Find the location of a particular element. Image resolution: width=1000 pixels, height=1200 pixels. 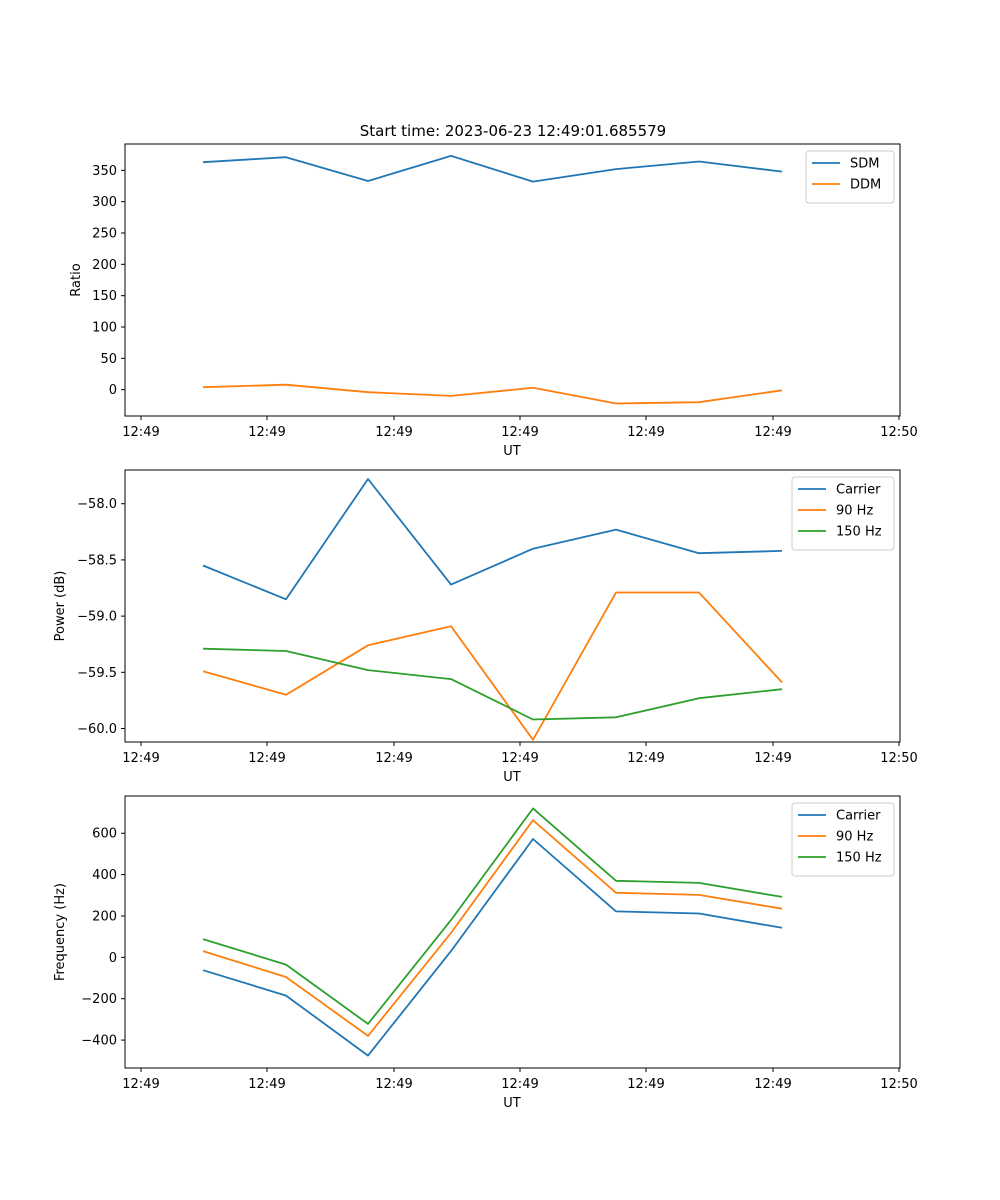

y-tick-label: −59.0 is located at coordinates (97, 617).